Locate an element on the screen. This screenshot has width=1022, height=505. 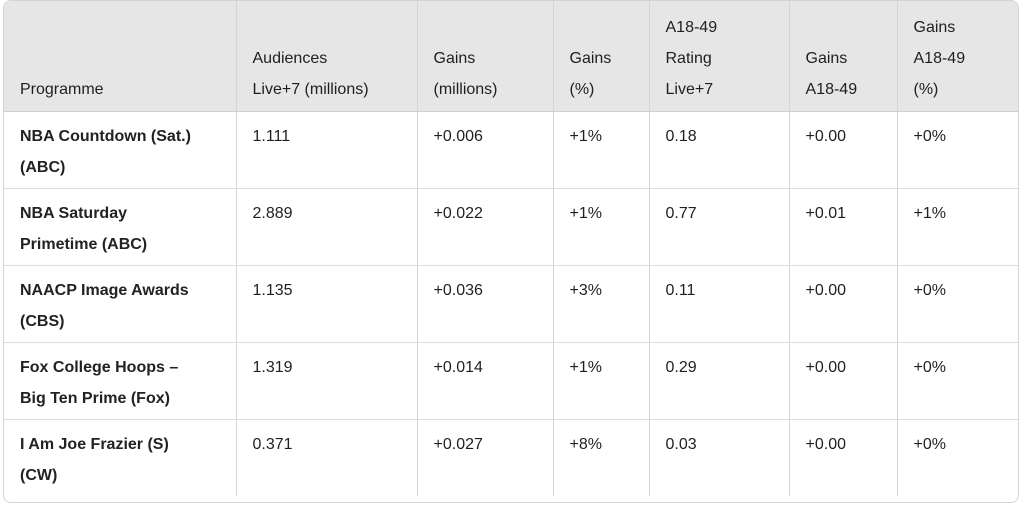
cell-programme: NBA Countdown (Sat.) (ABC) is located at coordinates (120, 150).